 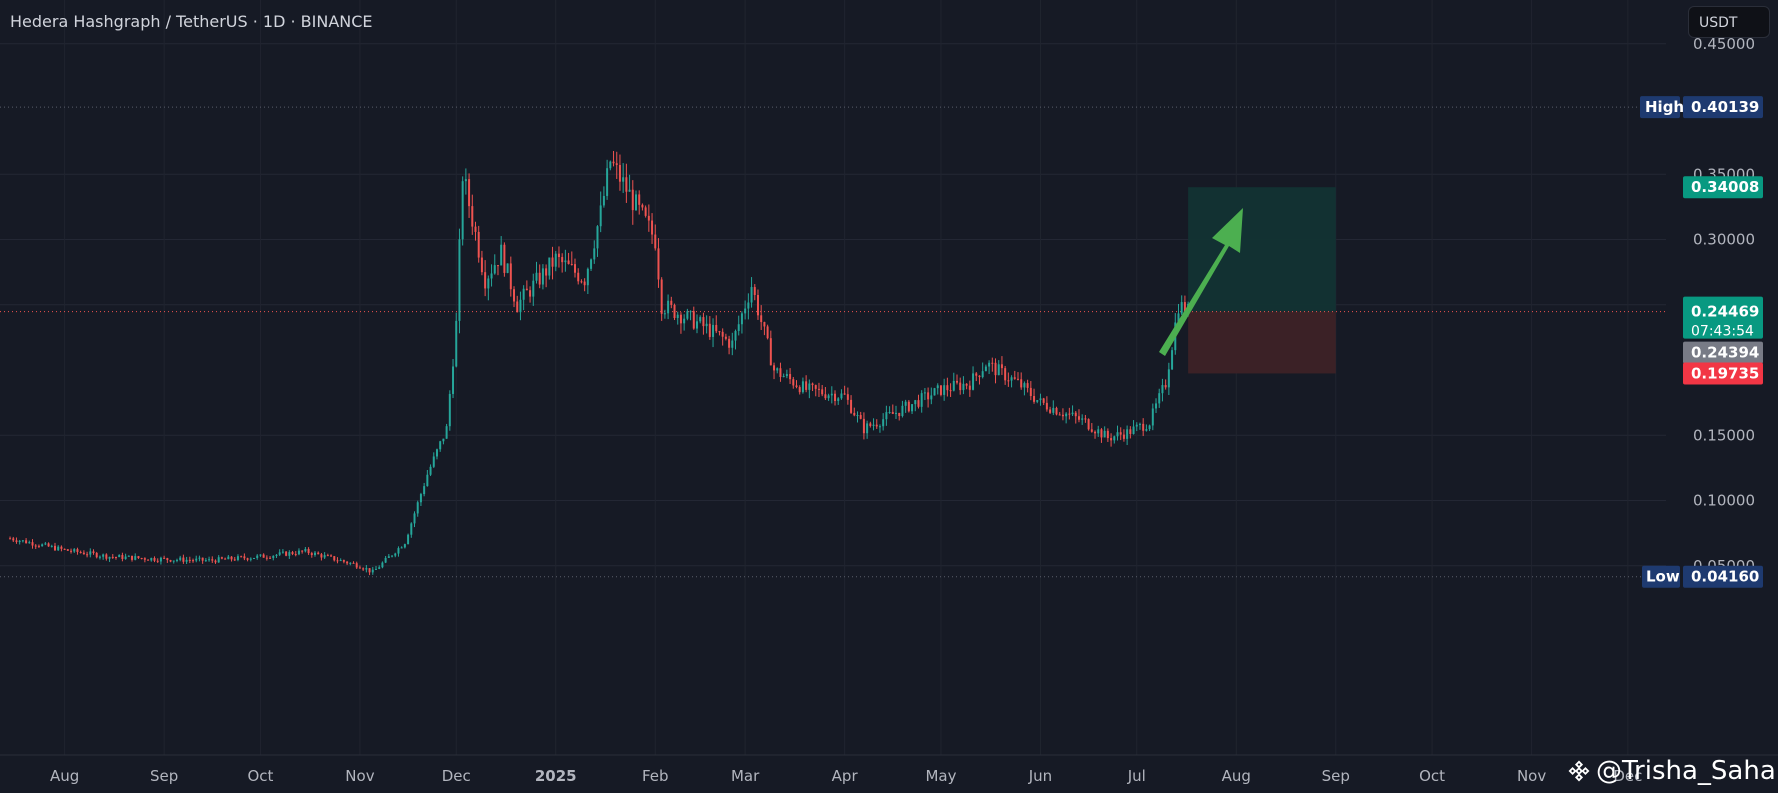 What do you see at coordinates (1531, 776) in the screenshot?
I see `x-tick-label: Nov` at bounding box center [1531, 776].